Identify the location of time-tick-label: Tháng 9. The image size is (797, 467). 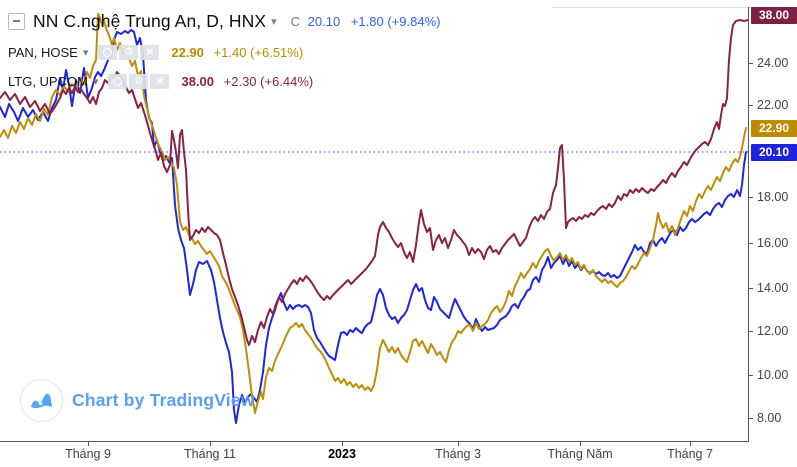
(88, 454).